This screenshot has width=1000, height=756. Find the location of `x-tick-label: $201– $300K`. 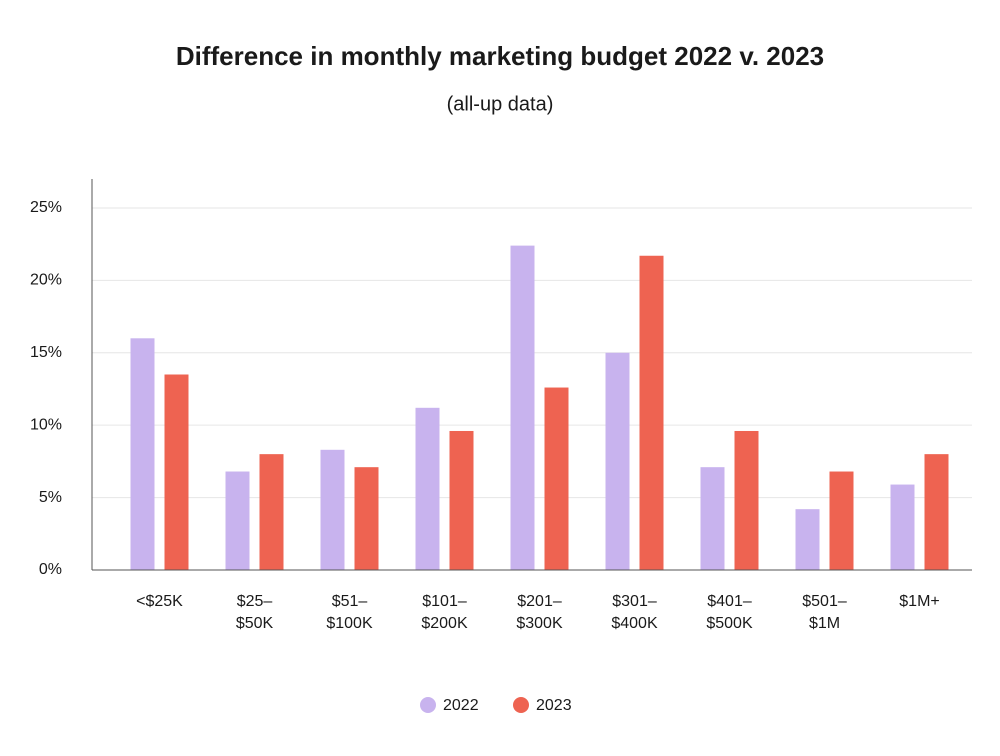

x-tick-label: $201– $300K is located at coordinates (539, 612).